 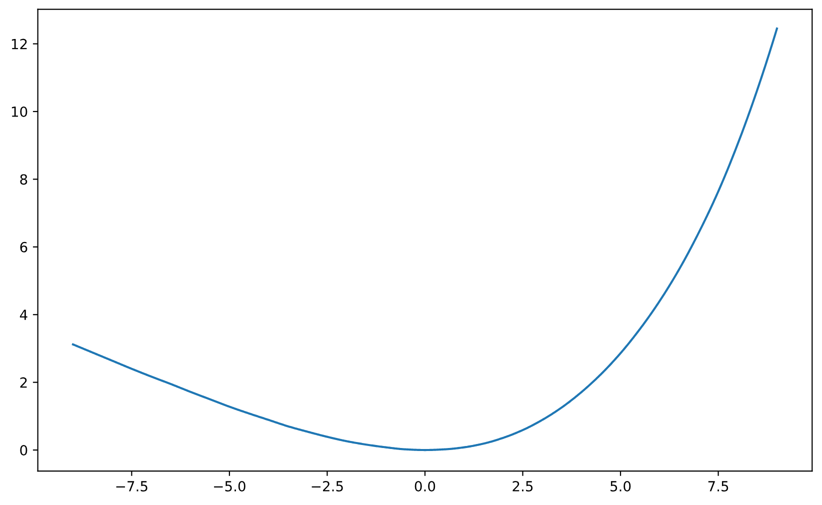 What do you see at coordinates (132, 486) in the screenshot?
I see `x-tick-label: −7.5` at bounding box center [132, 486].